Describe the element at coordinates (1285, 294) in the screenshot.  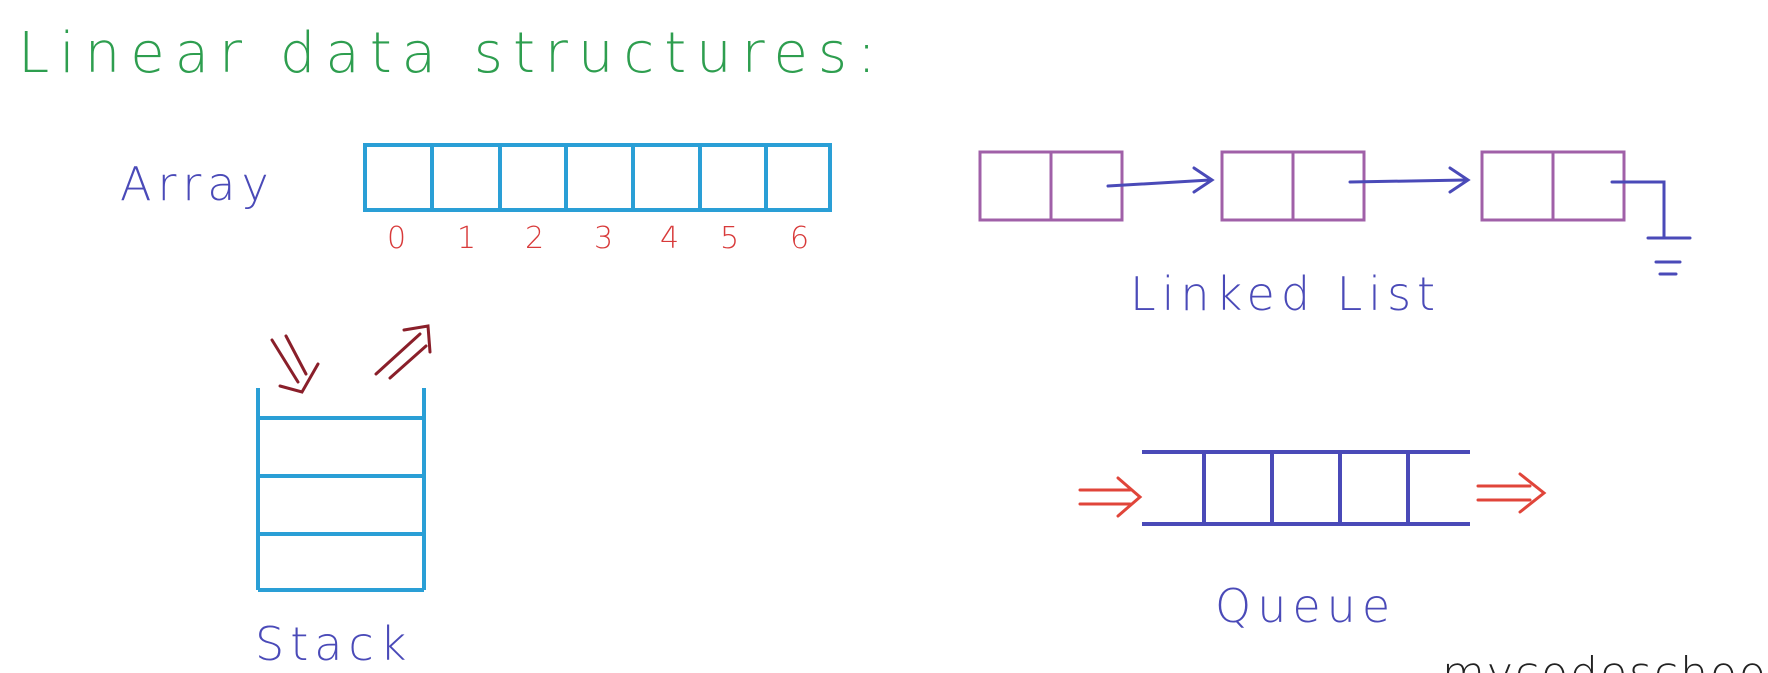
I see `linked-list-label: Linked List` at that location.